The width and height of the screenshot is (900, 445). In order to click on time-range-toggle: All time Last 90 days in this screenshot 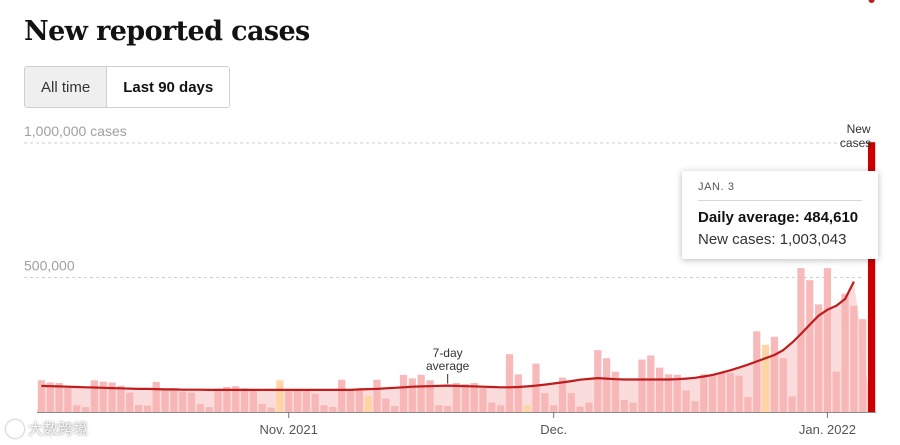, I will do `click(127, 87)`.